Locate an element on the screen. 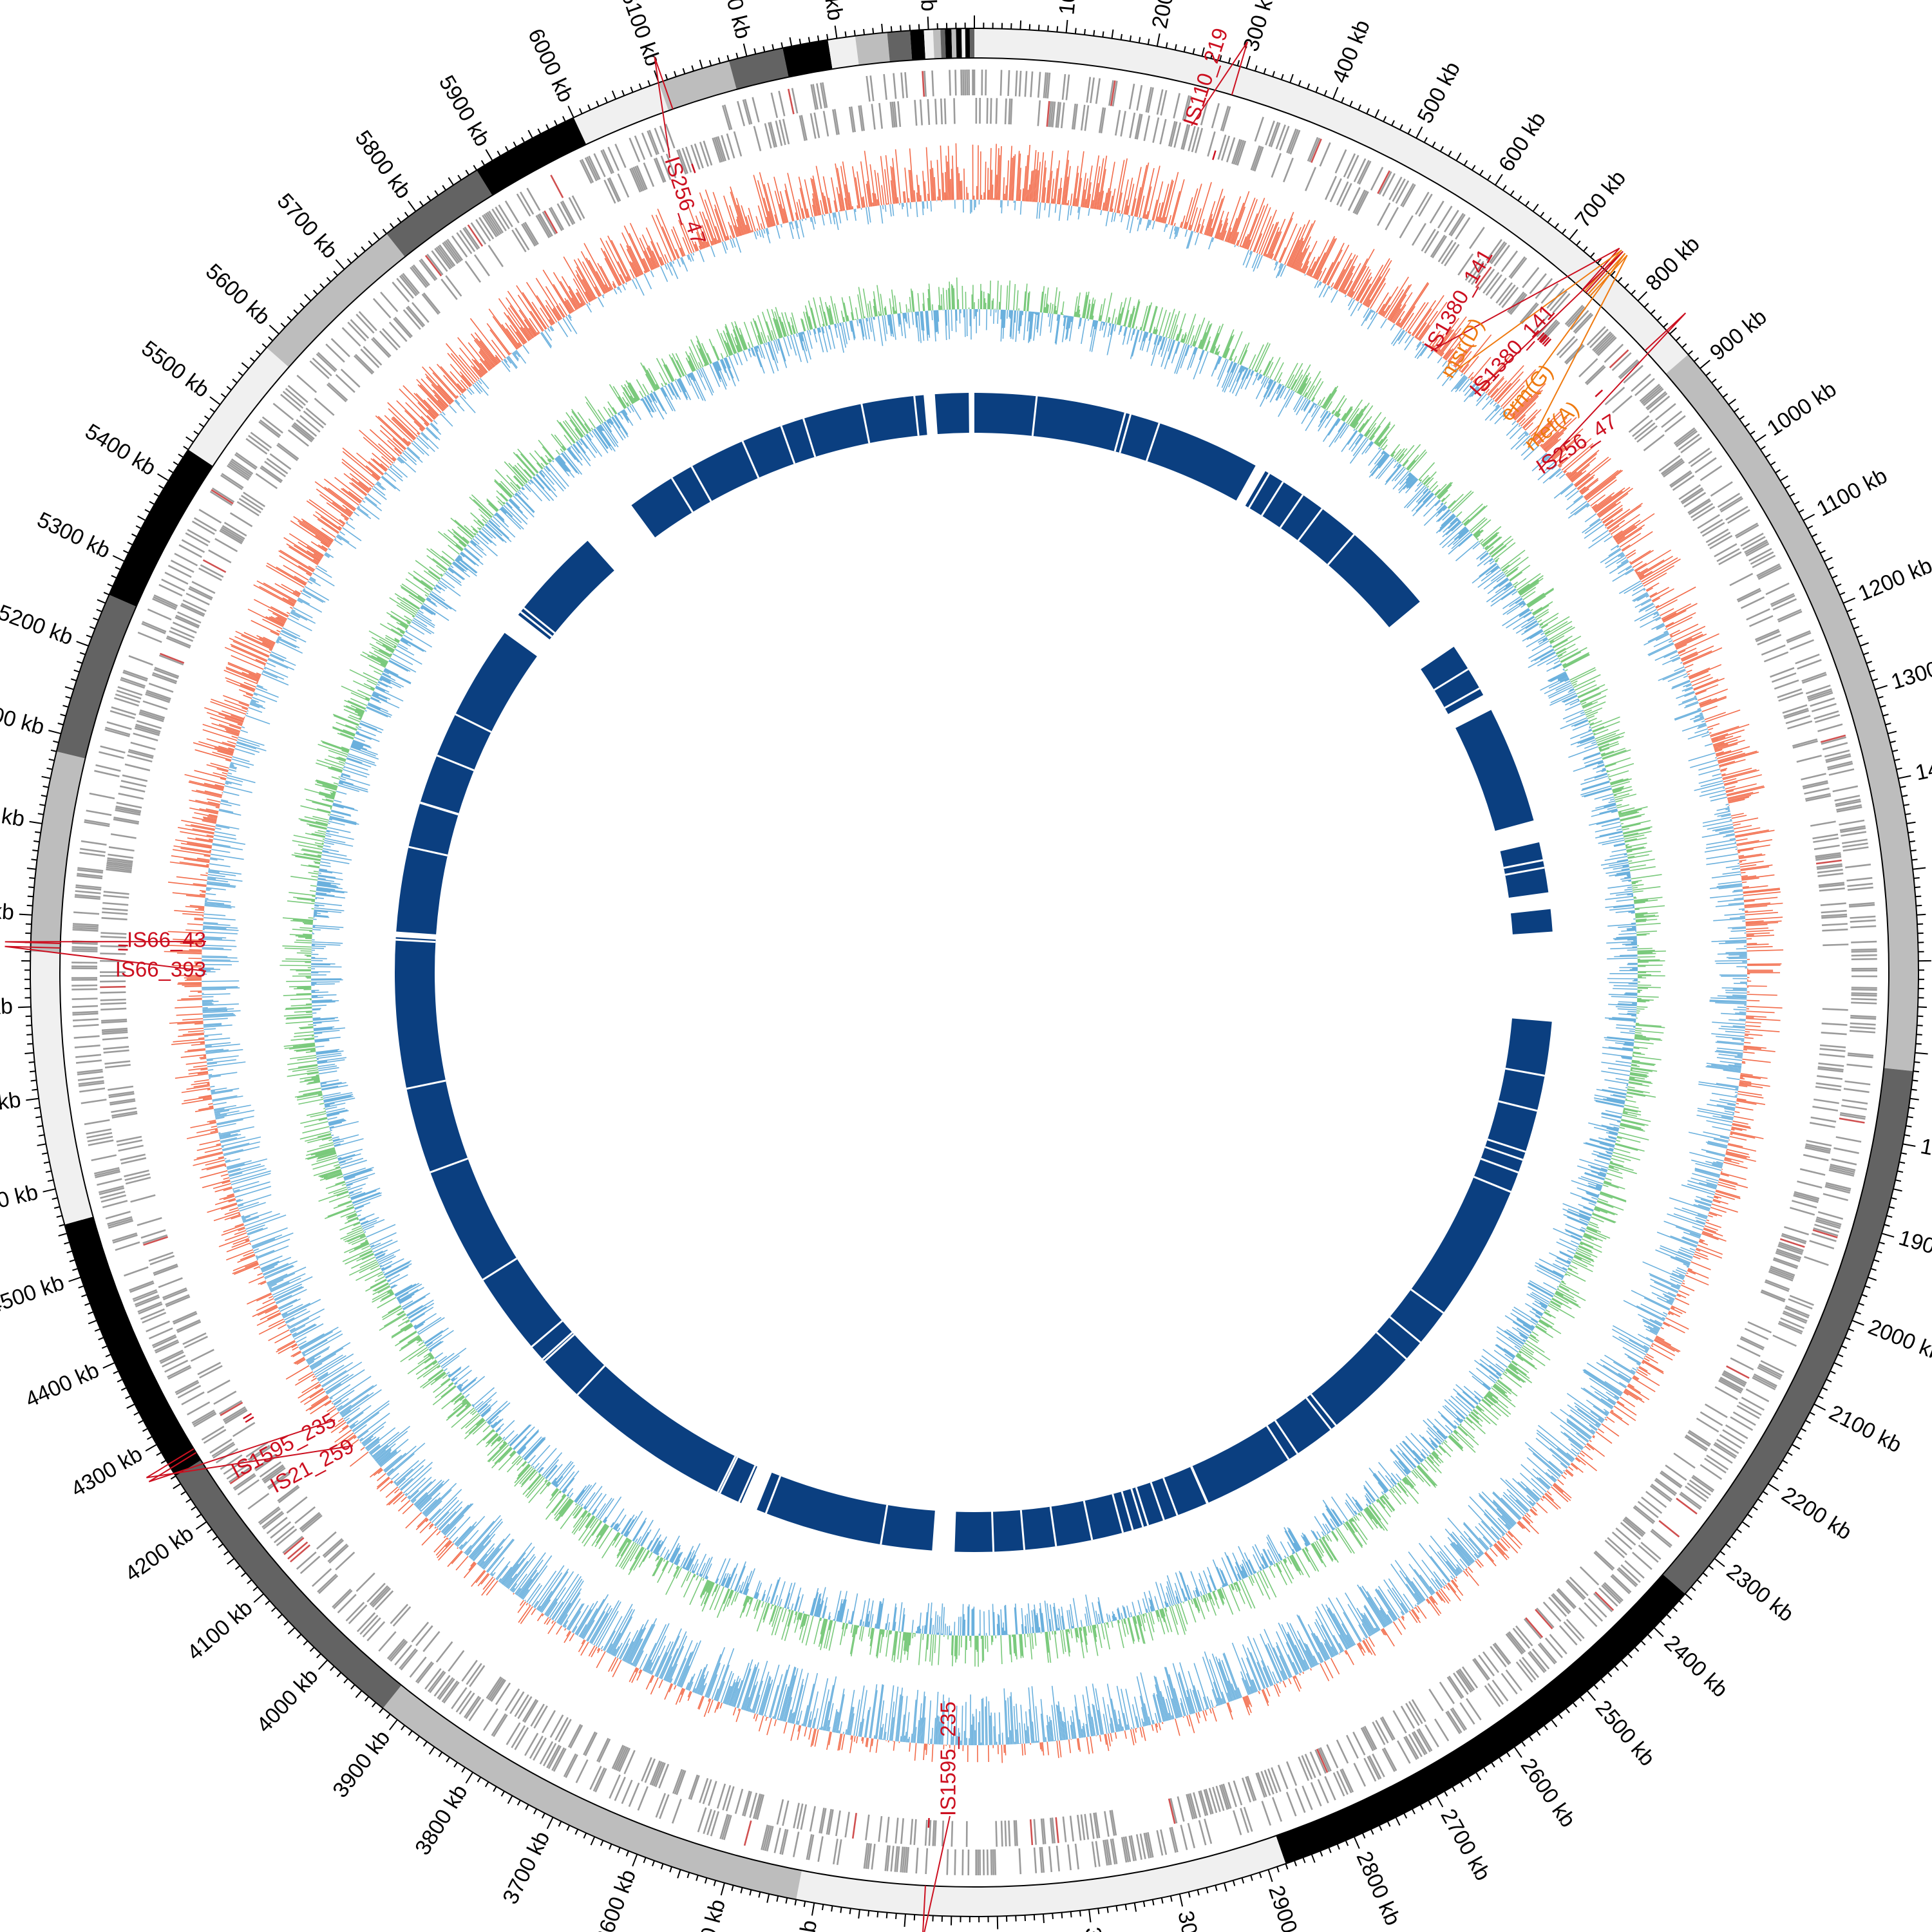 The height and width of the screenshot is (1932, 1932). is-element-label: IS66_393 is located at coordinates (160, 970).